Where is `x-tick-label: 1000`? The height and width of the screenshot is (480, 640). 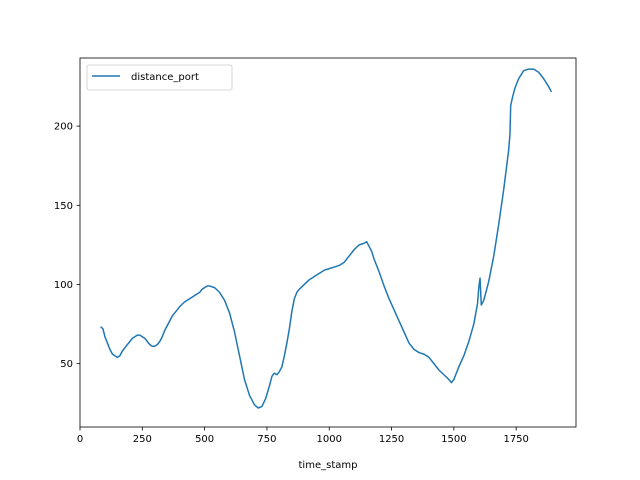 x-tick-label: 1000 is located at coordinates (329, 439).